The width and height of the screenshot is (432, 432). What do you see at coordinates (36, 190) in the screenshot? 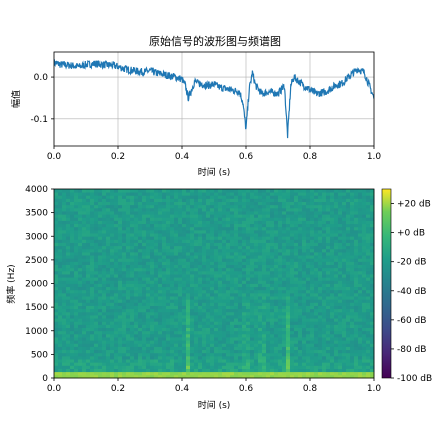
I see `spectrogram-y-tick-label: 4000` at bounding box center [36, 190].